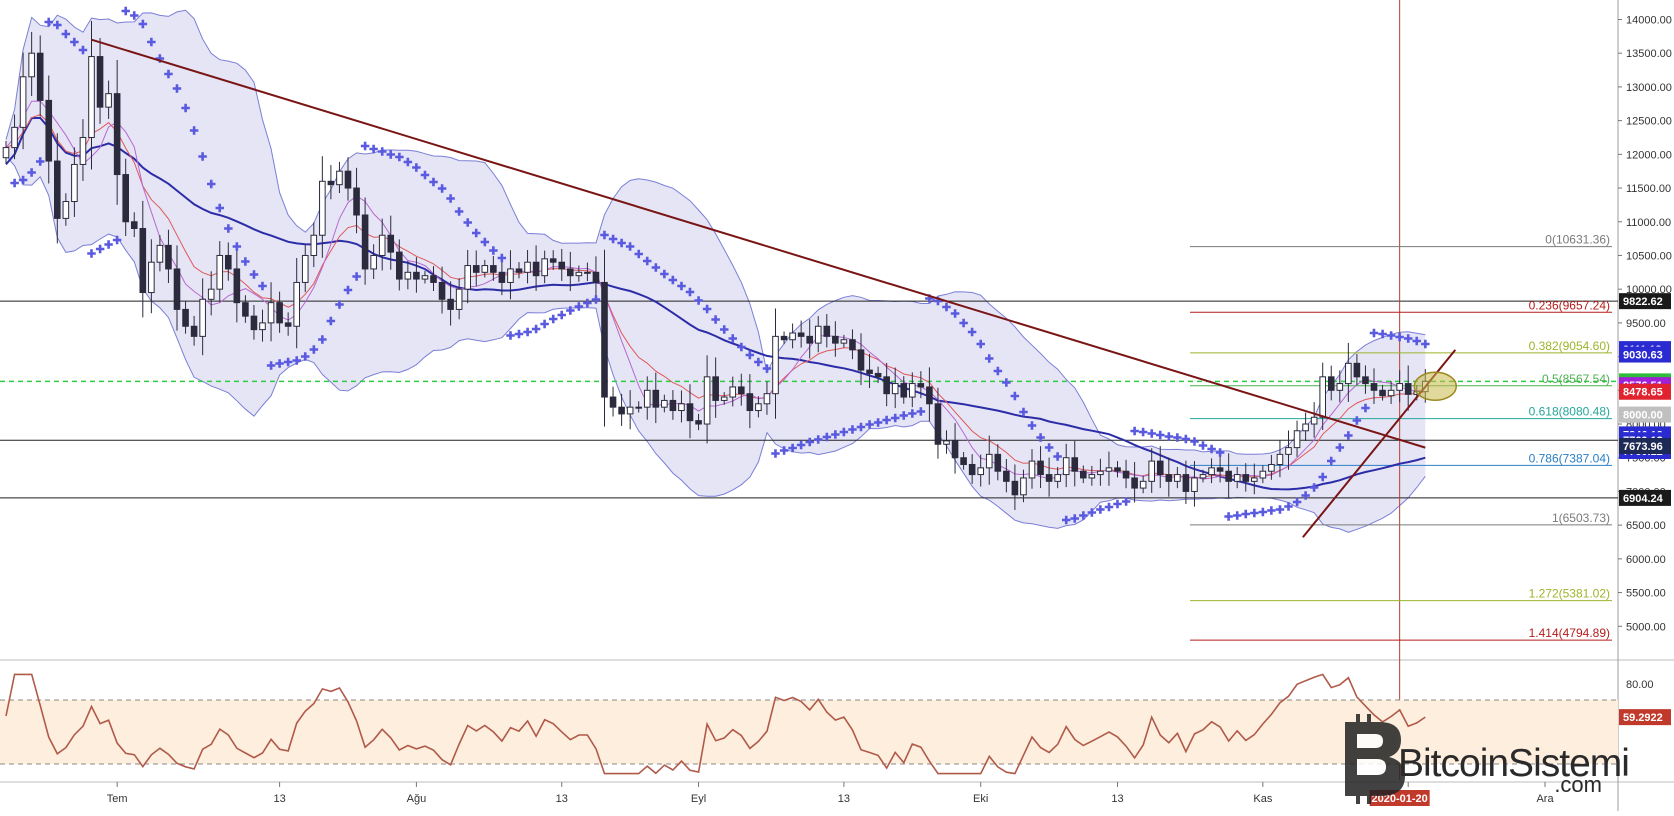 Image resolution: width=1674 pixels, height=816 pixels. What do you see at coordinates (830, 794) in the screenshot?
I see `time-axis: Tem13Ağu13Eyl13Eki13Kas13Ara2020-01-20` at bounding box center [830, 794].